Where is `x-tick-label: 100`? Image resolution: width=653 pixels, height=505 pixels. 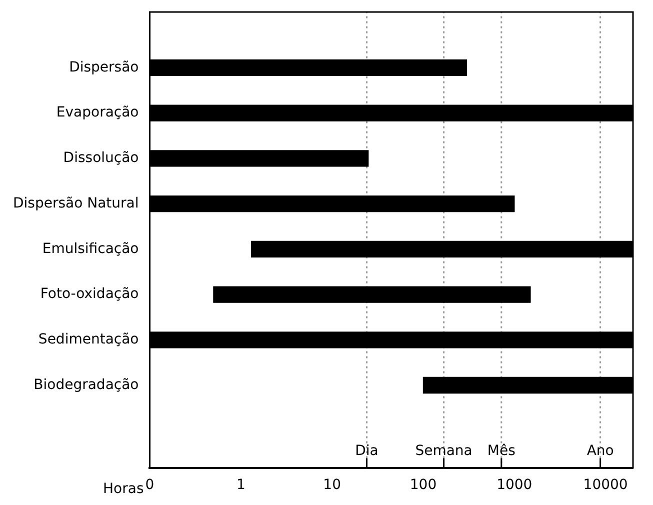 x-tick-label: 100 is located at coordinates (423, 485).